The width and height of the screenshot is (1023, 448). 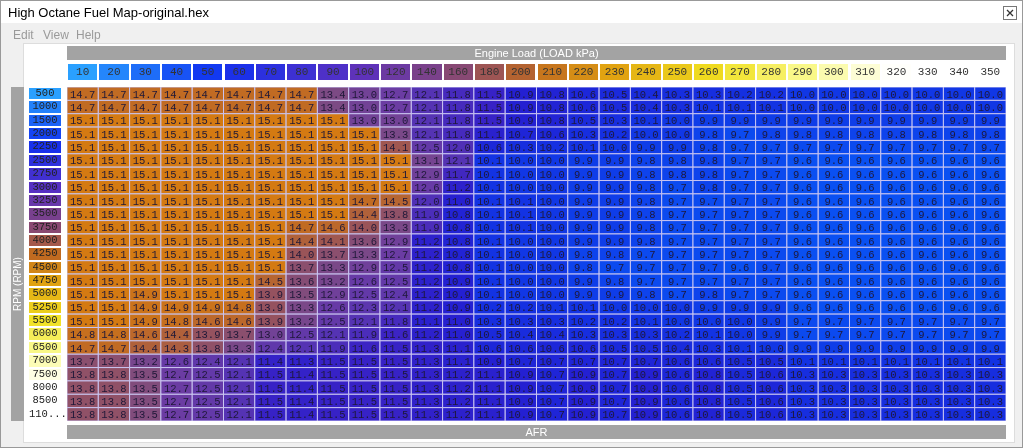 What do you see at coordinates (364, 214) in the screenshot?
I see `data-label: 14.4` at bounding box center [364, 214].